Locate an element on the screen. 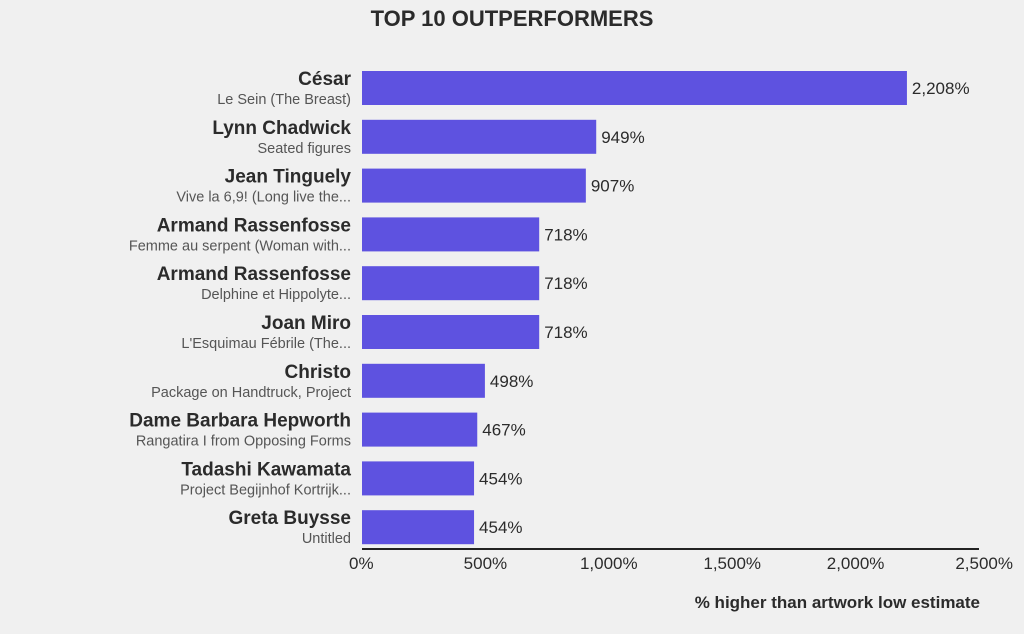 This screenshot has height=634, width=1024. artist-label: Jean Tinguely is located at coordinates (288, 177).